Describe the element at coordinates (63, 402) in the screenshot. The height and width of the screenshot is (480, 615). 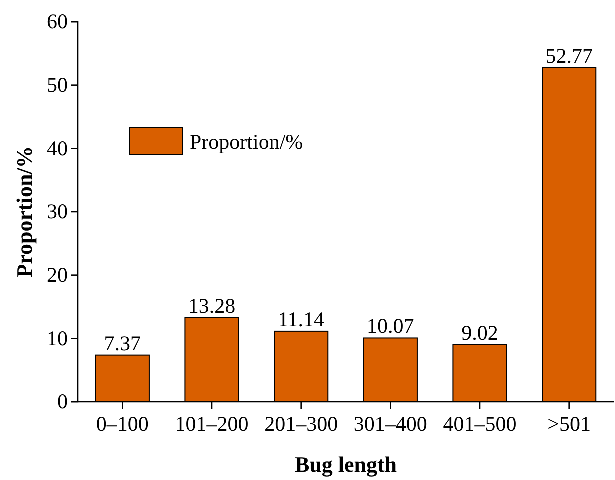
I see `y-tick-label: 0` at that location.